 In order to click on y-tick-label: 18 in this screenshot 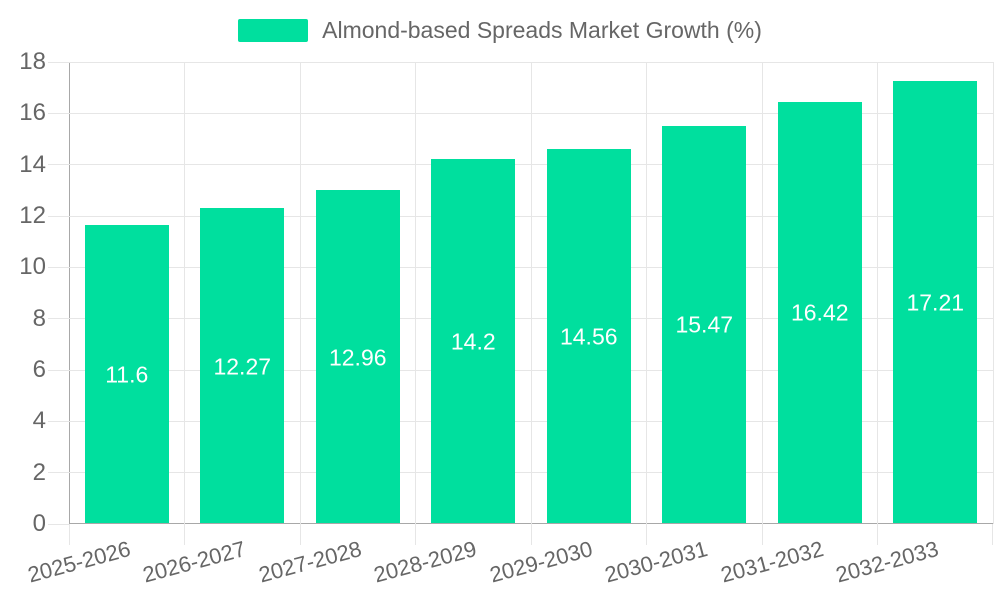, I will do `click(32, 61)`.